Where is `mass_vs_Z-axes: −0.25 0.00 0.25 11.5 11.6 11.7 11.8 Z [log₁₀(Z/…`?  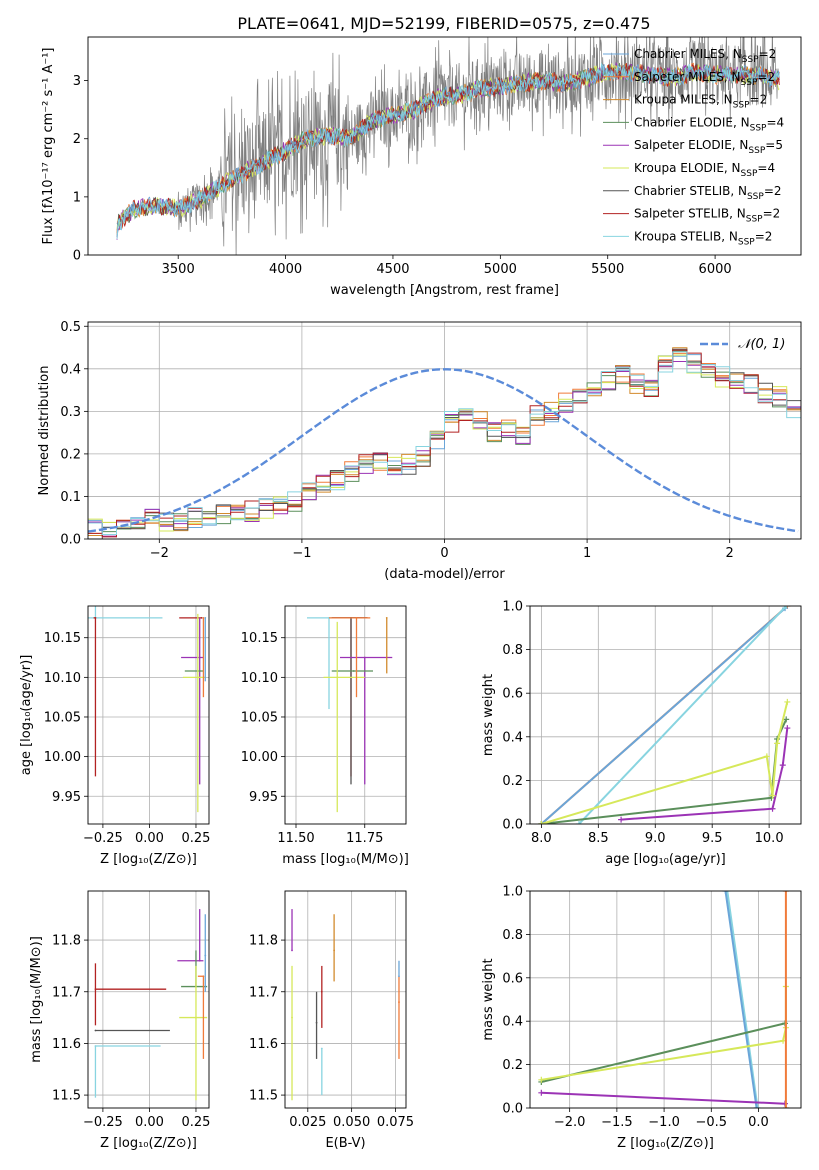 mass_vs_Z-axes: −0.25 0.00 0.25 11.5 11.6 11.7 11.8 Z [log₁₀(Z/… is located at coordinates (119, 1020).